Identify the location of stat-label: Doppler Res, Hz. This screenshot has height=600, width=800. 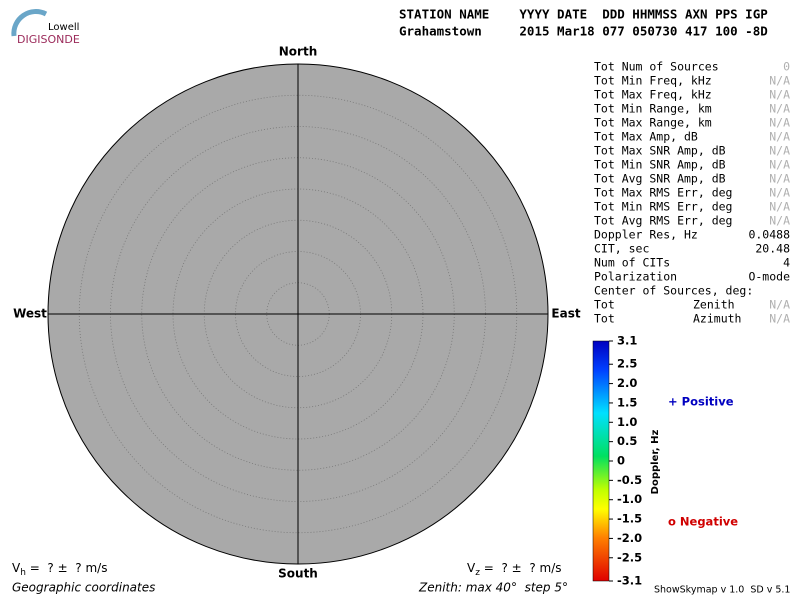
(646, 235).